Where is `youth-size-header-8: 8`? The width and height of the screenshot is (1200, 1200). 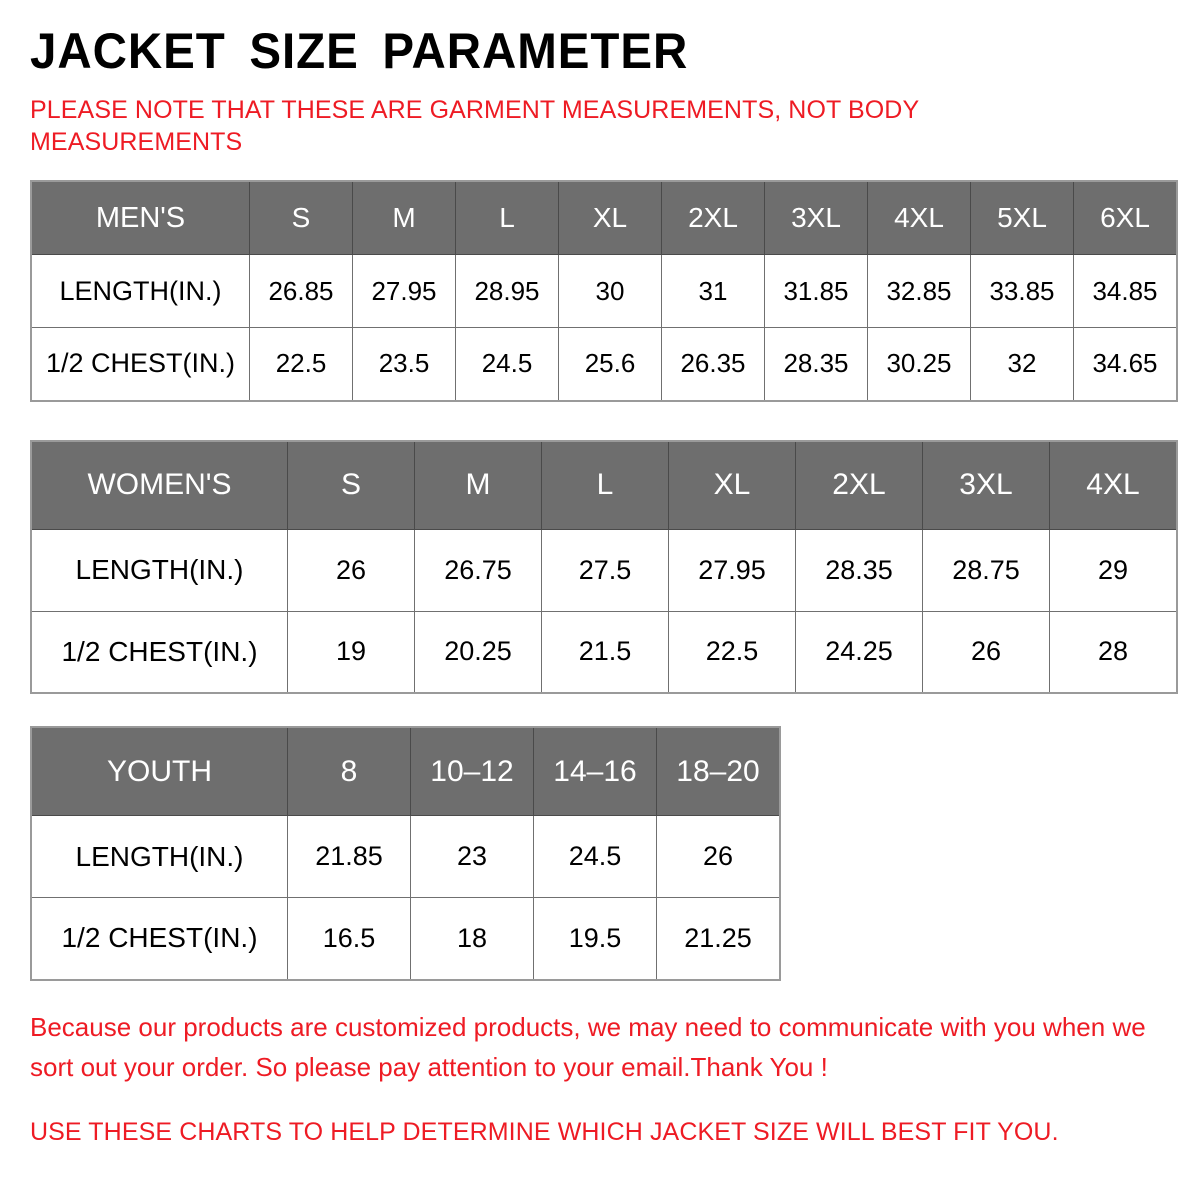
youth-size-header-8: 8 is located at coordinates (349, 771).